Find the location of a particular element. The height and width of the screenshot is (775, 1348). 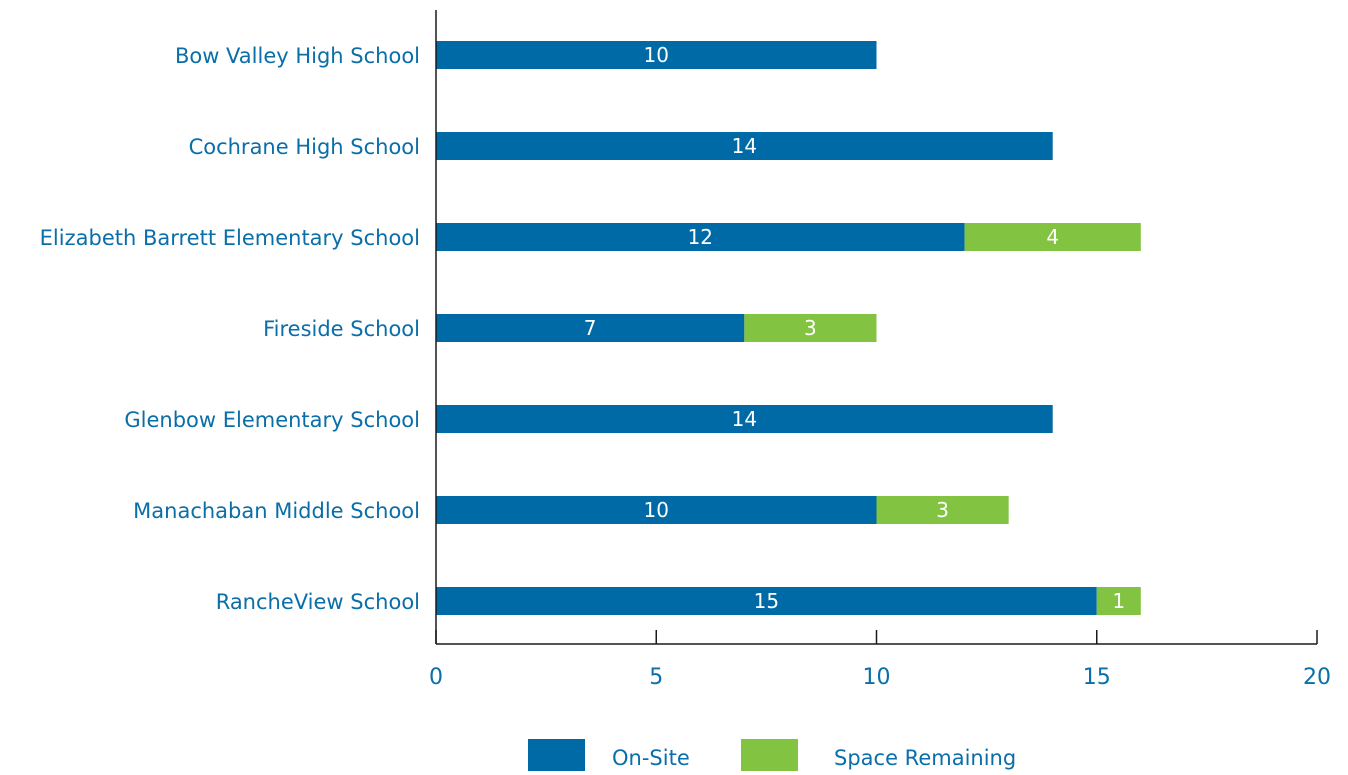

category-label-6: RancheView School is located at coordinates (318, 602).